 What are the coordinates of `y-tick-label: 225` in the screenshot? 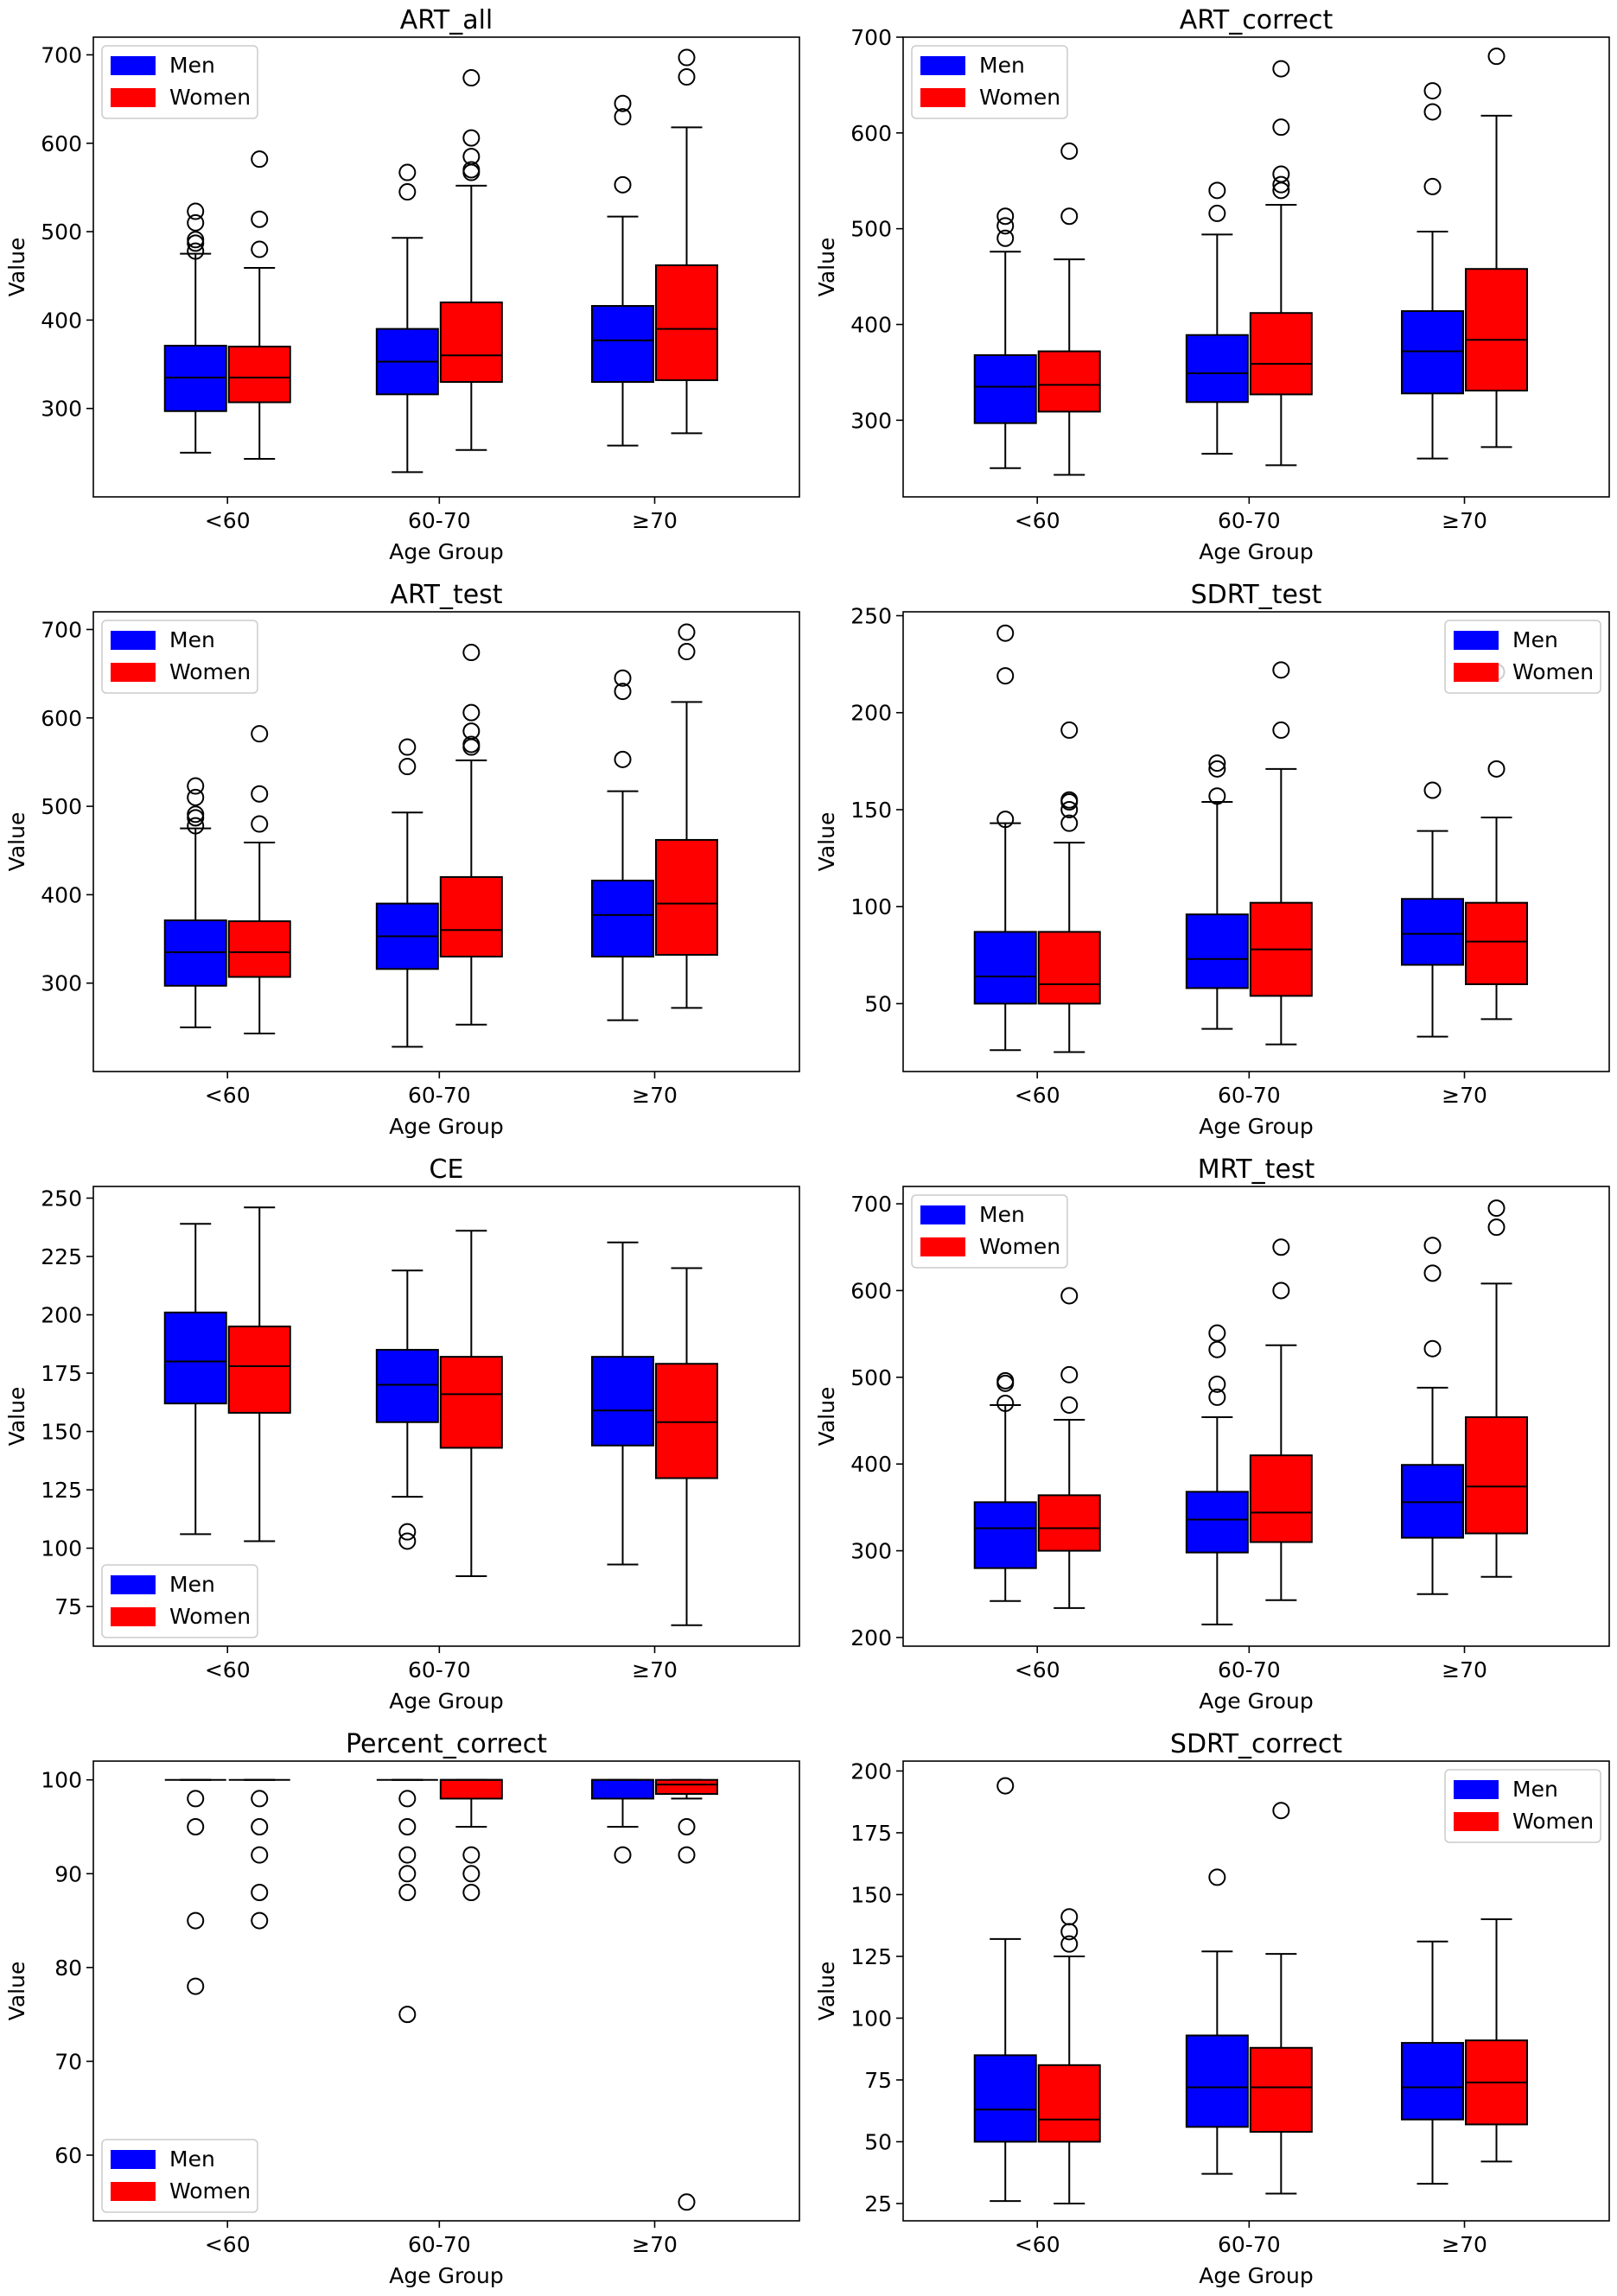 It's located at (61, 1256).